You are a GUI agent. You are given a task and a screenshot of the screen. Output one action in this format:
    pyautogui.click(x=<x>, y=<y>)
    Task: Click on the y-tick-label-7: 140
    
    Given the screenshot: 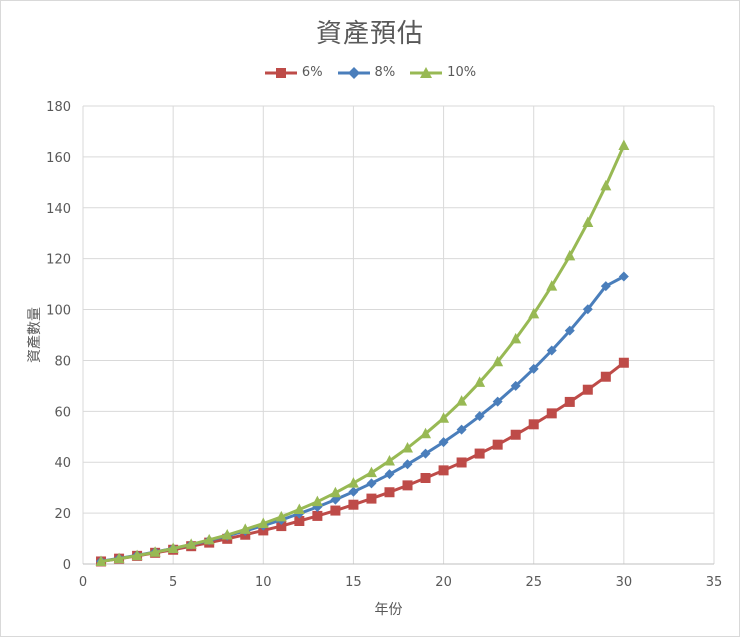 What is the action you would take?
    pyautogui.click(x=58, y=209)
    